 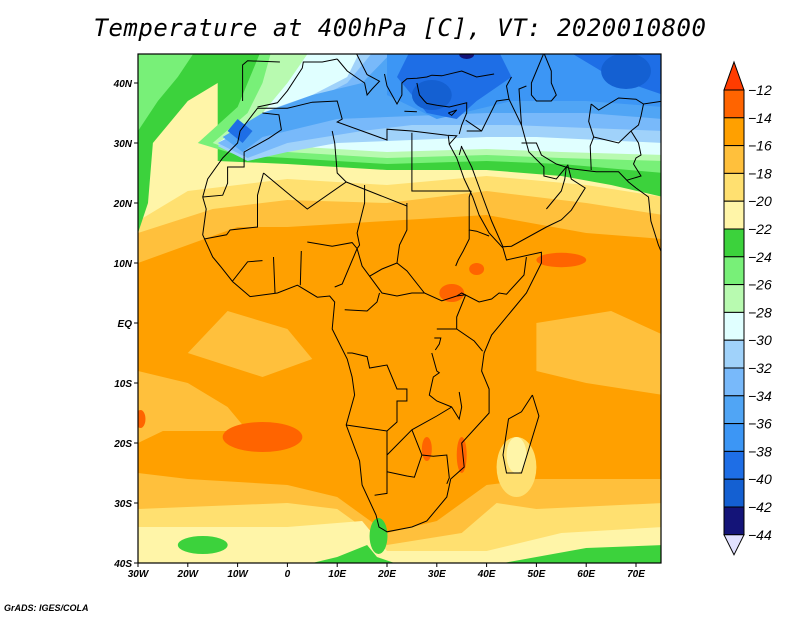 I want to click on colorbar-label: −20, so click(x=760, y=201).